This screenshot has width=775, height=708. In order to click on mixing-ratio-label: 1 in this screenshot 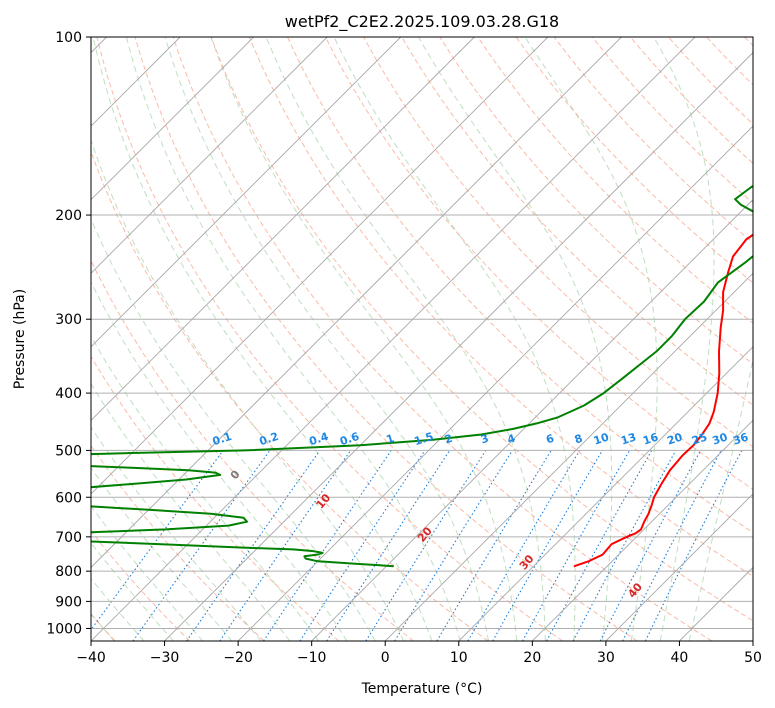, I will do `click(389, 439)`.